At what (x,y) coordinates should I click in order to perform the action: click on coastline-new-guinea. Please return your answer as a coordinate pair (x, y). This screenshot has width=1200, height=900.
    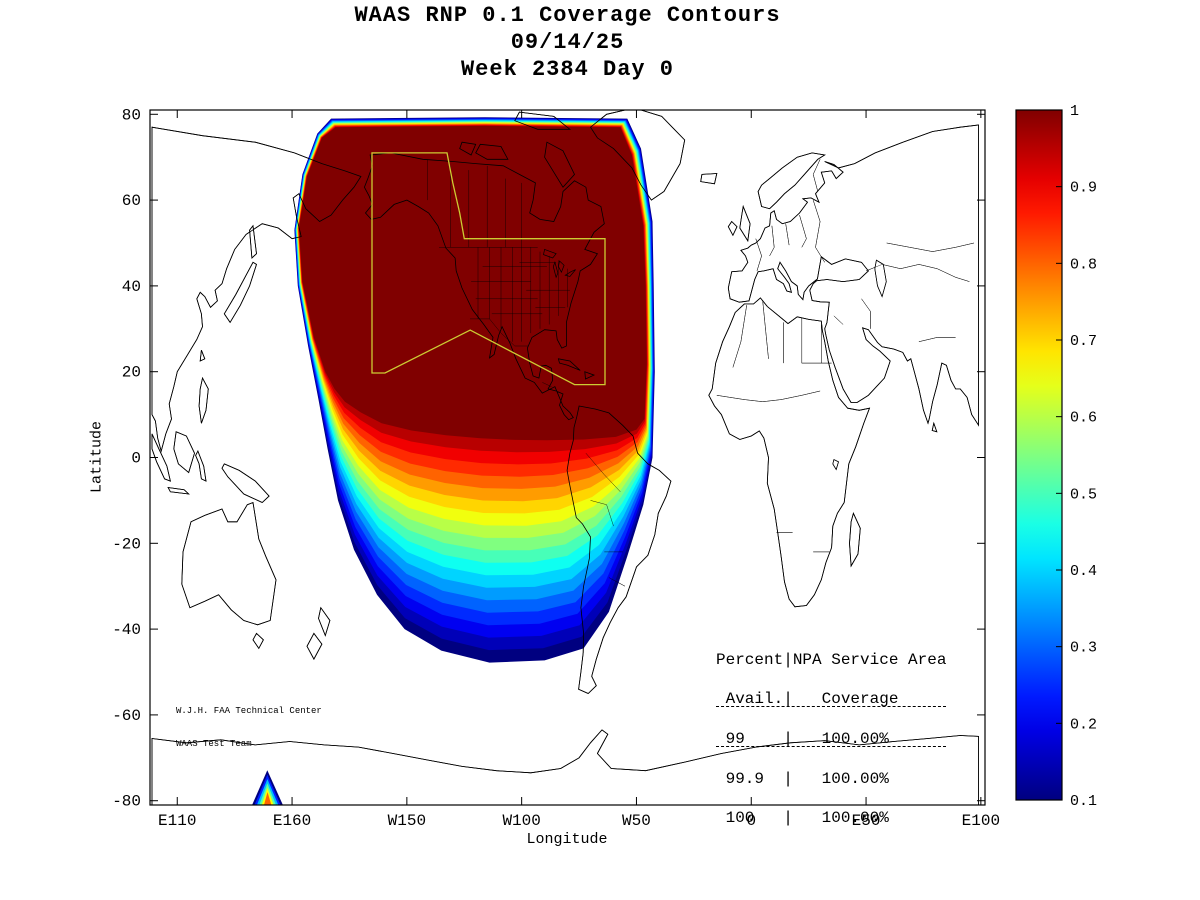
    Looking at the image, I should click on (245, 483).